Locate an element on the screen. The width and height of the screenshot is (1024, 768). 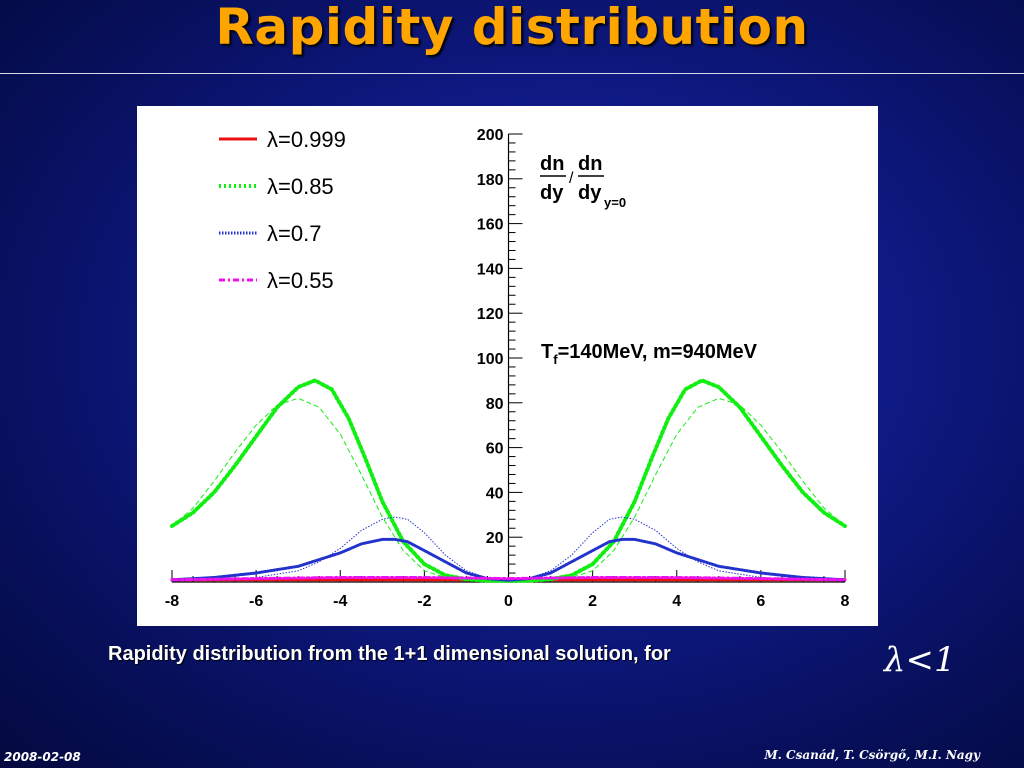
x-tick-label: -8 is located at coordinates (172, 601).